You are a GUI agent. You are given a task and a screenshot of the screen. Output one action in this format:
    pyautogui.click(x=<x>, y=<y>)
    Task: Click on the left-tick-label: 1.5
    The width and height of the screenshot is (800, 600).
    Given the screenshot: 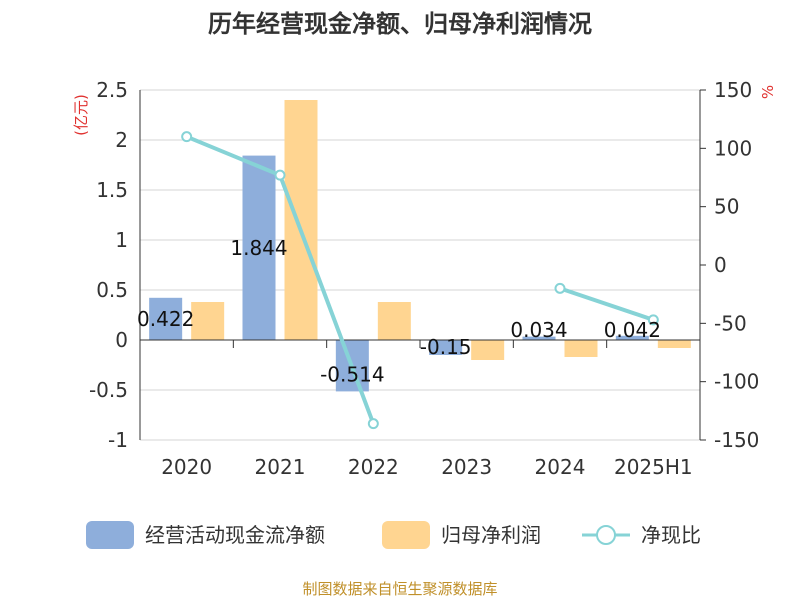 What is the action you would take?
    pyautogui.click(x=112, y=190)
    